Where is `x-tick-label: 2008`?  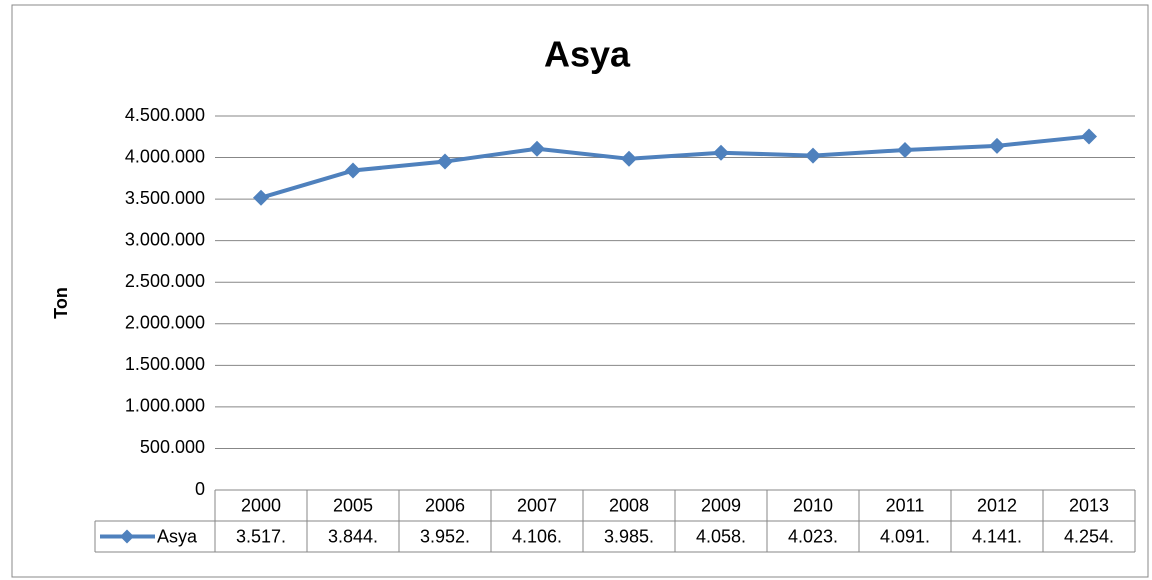 x-tick-label: 2008 is located at coordinates (629, 505).